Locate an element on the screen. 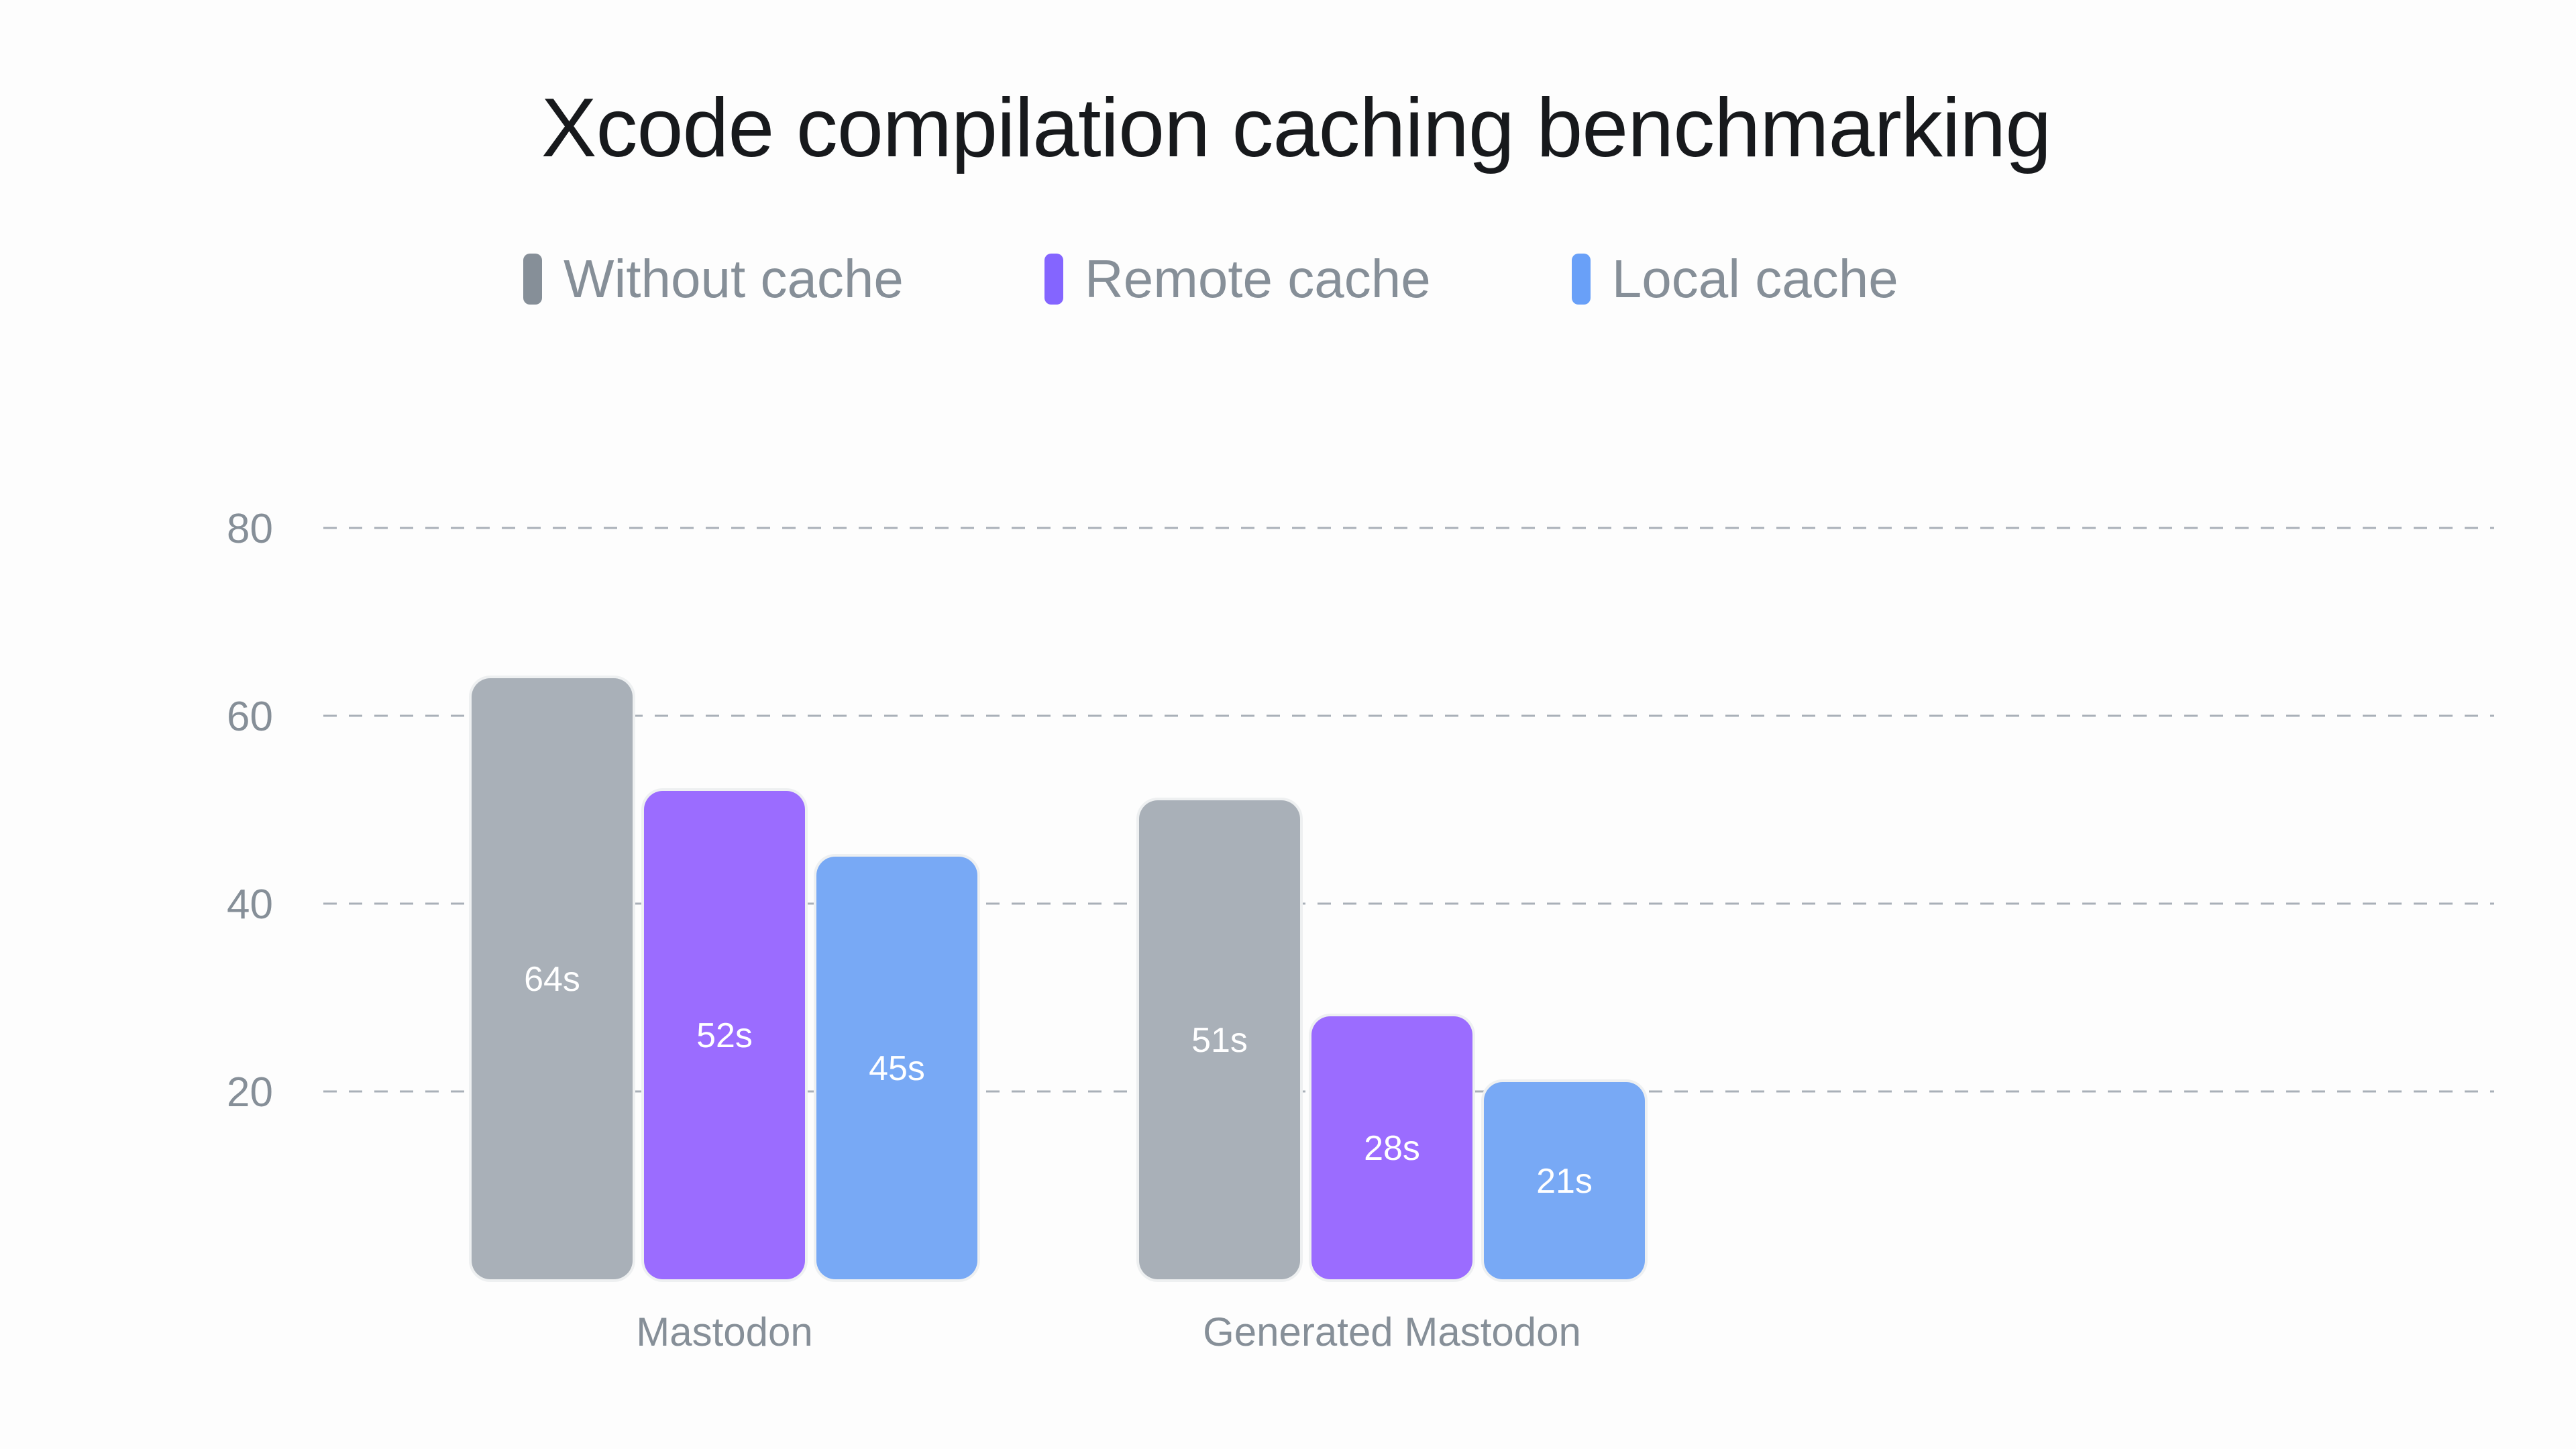  data-label: 51s is located at coordinates (1219, 1040).